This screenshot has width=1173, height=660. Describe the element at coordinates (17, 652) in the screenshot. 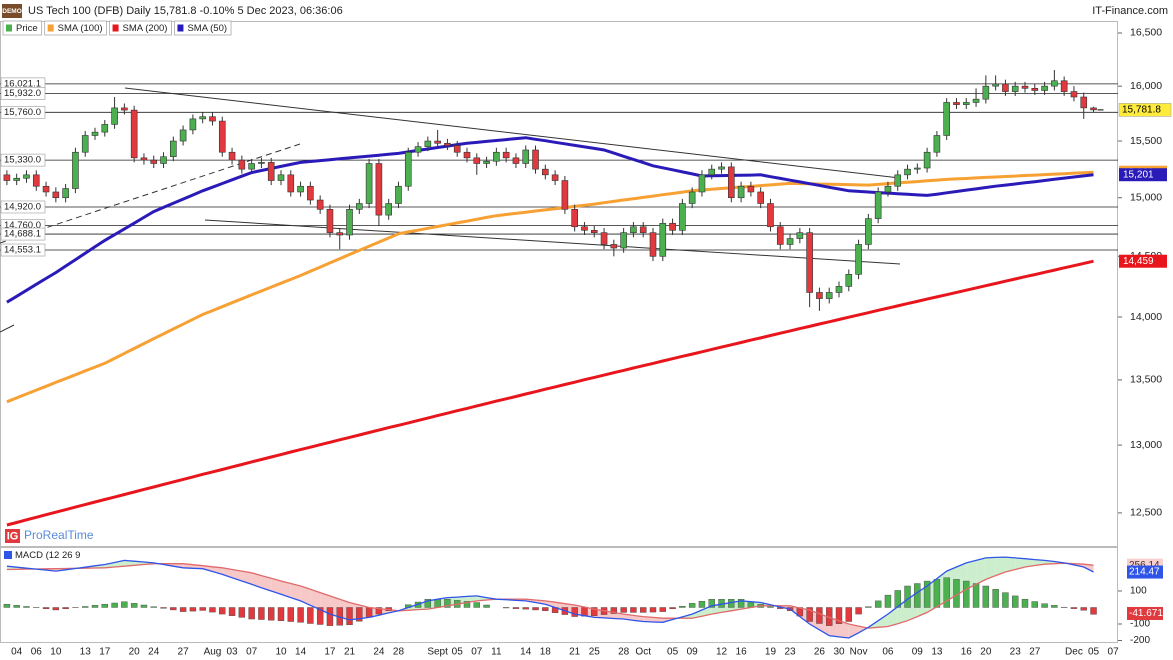

I see `x-tick-label: 04` at that location.